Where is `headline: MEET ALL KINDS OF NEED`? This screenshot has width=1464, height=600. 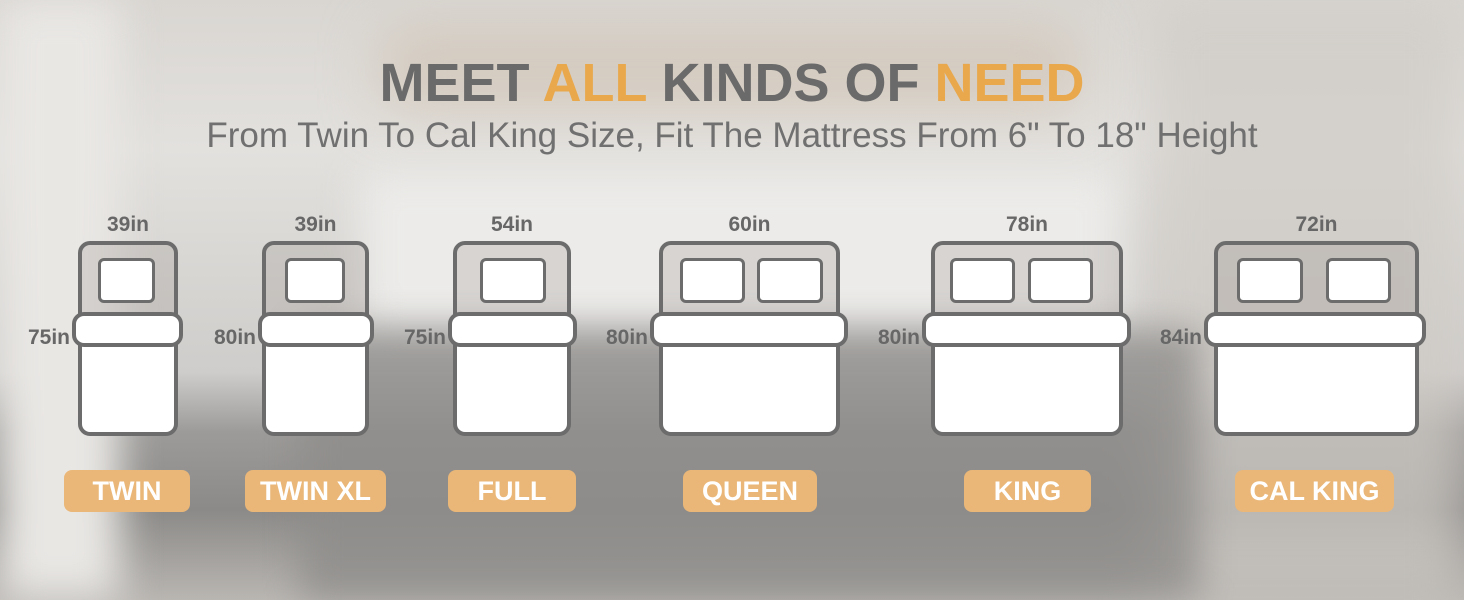
headline: MEET ALL KINDS OF NEED is located at coordinates (732, 83).